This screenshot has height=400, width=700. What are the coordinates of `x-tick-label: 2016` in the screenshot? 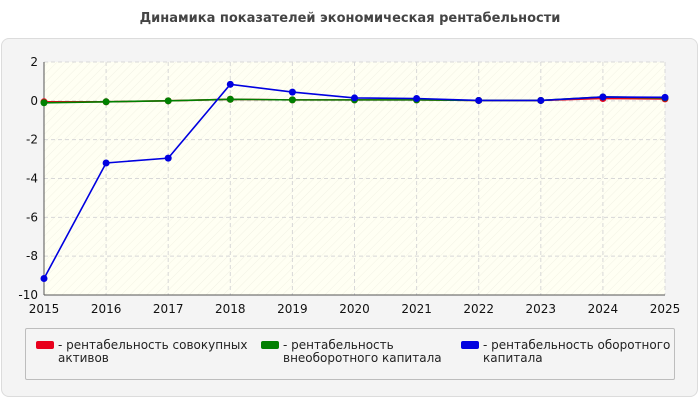 It's located at (106, 309).